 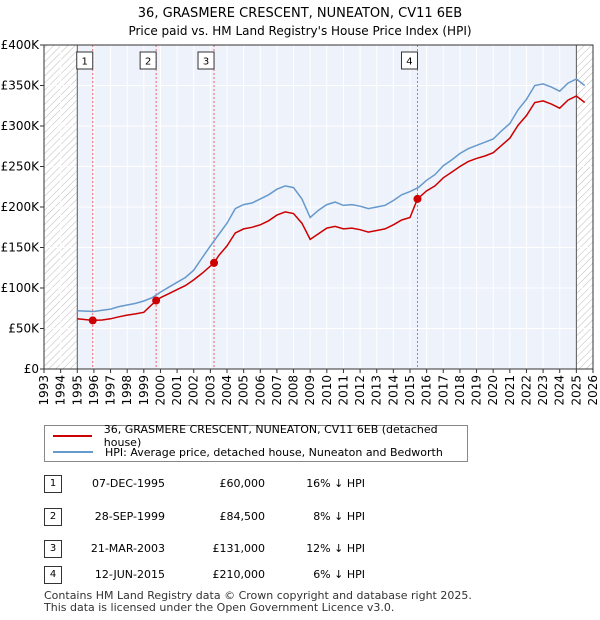 What do you see at coordinates (239, 548) in the screenshot?
I see `sale-price: £131,000` at bounding box center [239, 548].